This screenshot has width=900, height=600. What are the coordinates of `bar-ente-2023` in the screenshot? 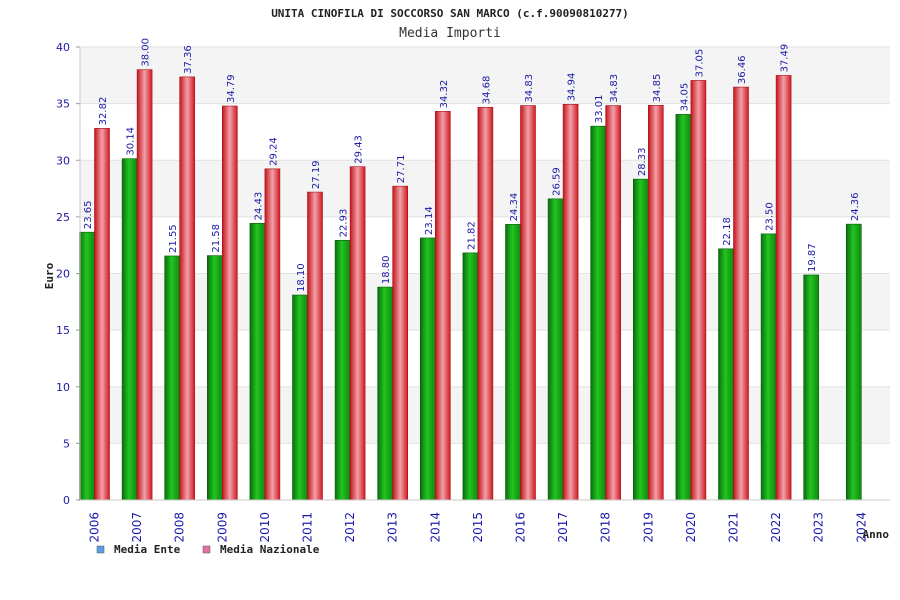 It's located at (811, 387).